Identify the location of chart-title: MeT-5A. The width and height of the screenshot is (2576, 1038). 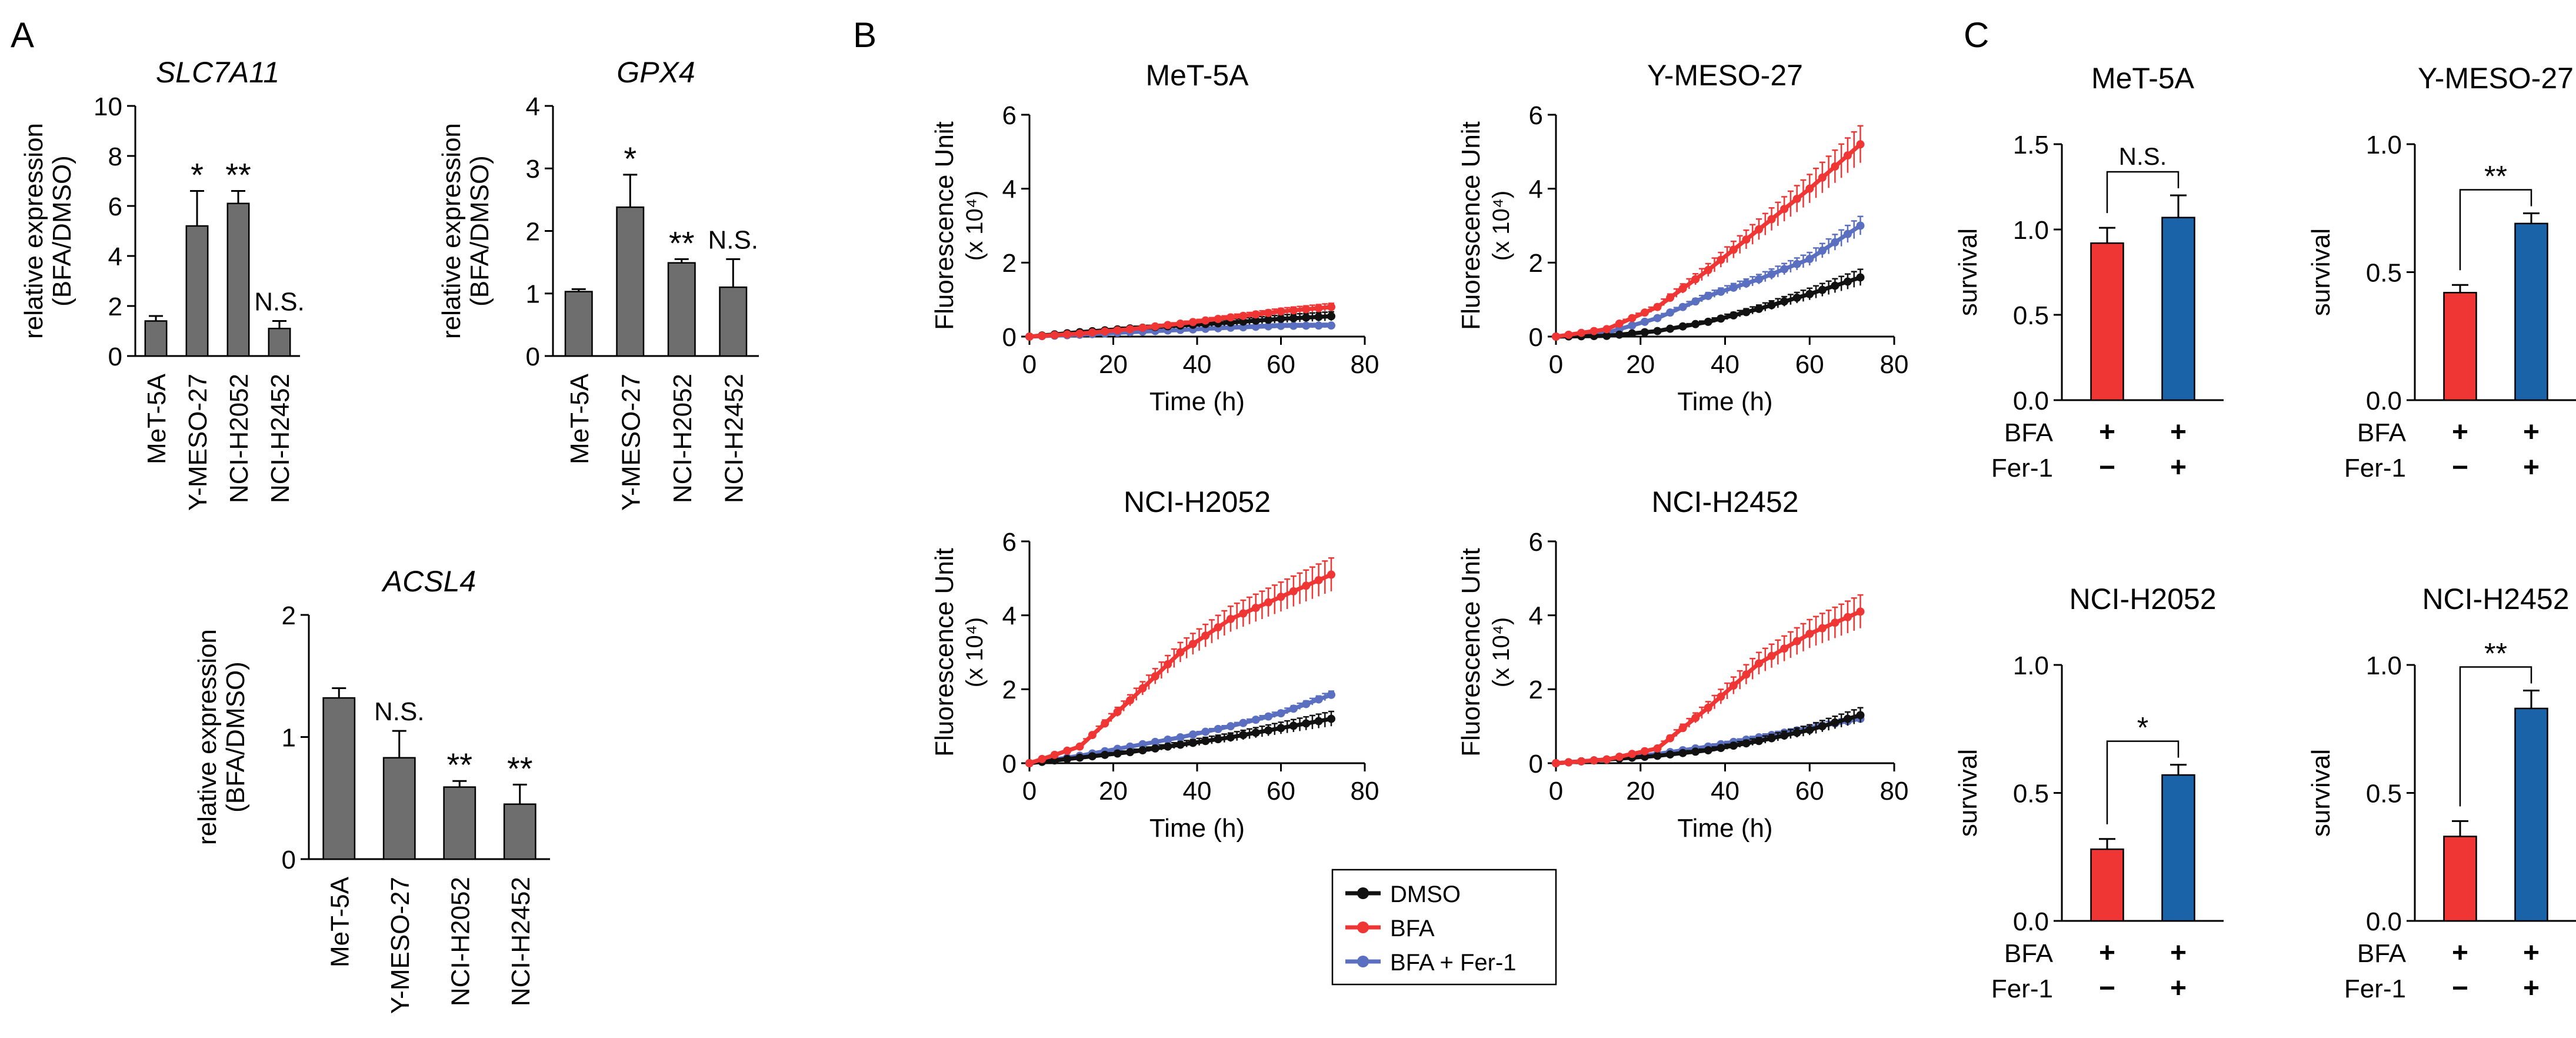
(2143, 78).